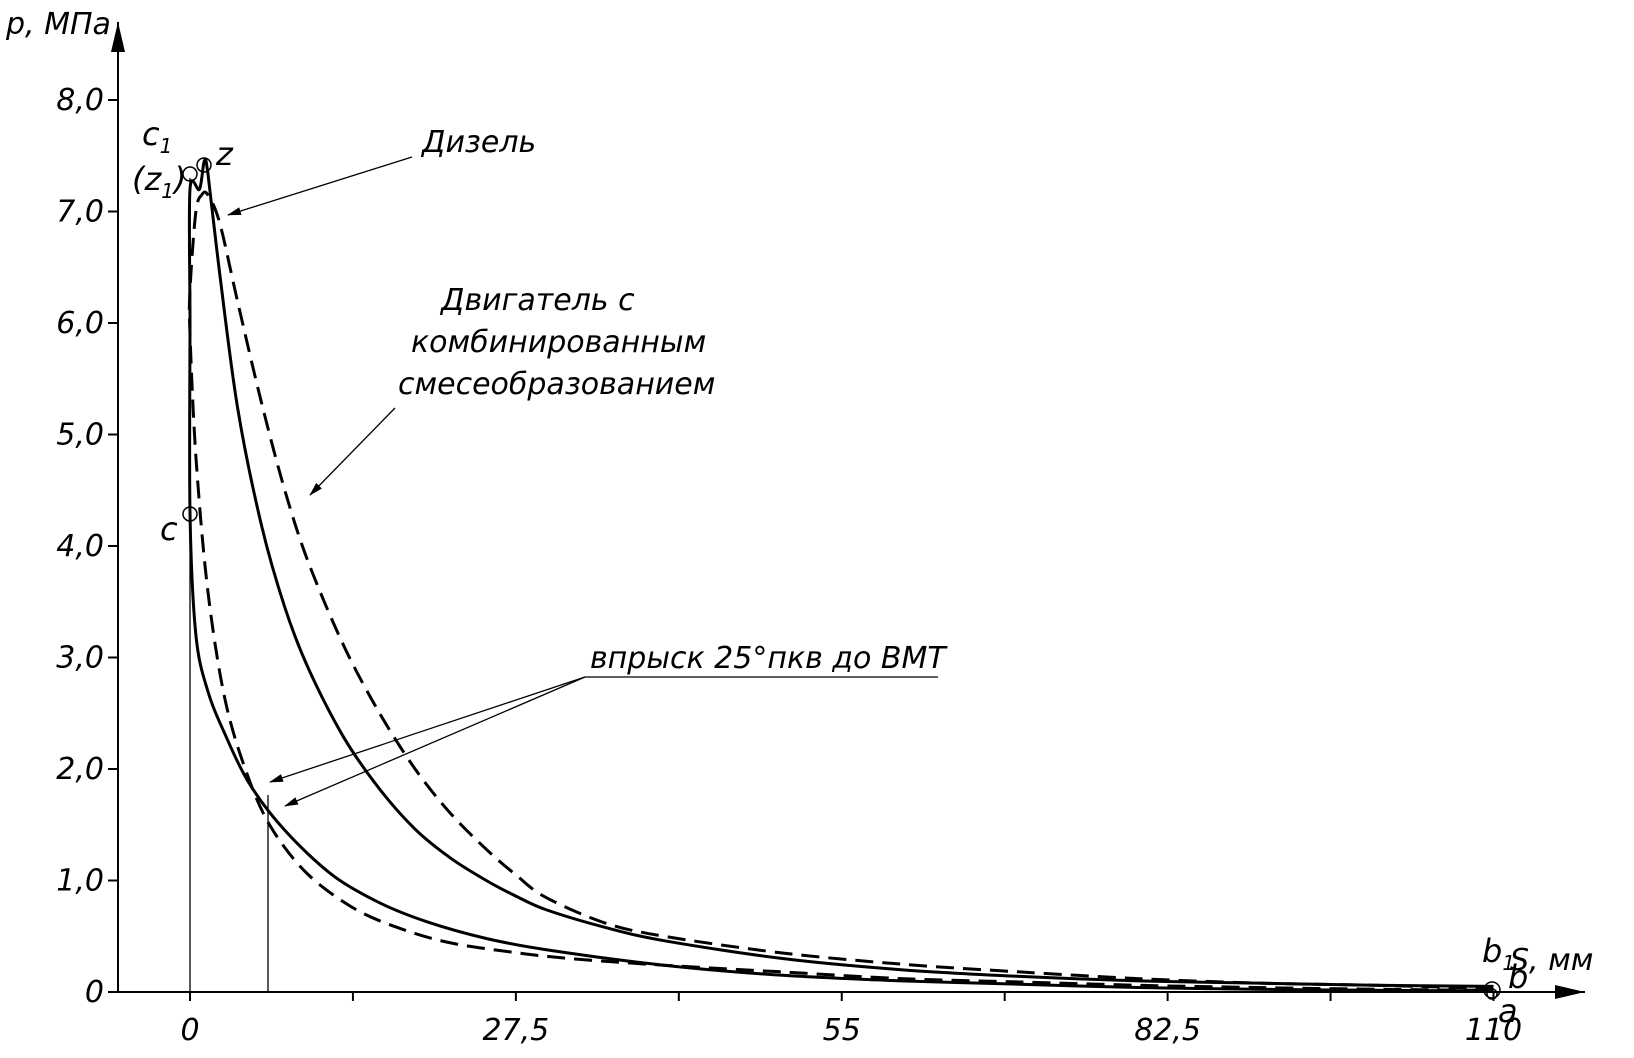 Image resolution: width=1634 pixels, height=1058 pixels. Describe the element at coordinates (320, 186) in the screenshot. I see `annotation-diesel-arrow` at that location.